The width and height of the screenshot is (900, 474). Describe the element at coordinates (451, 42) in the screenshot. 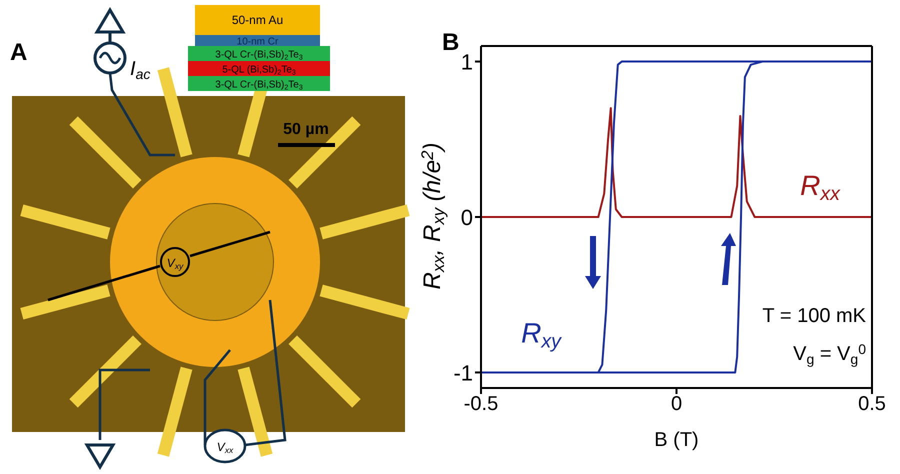

I see `chart-title: B` at that location.